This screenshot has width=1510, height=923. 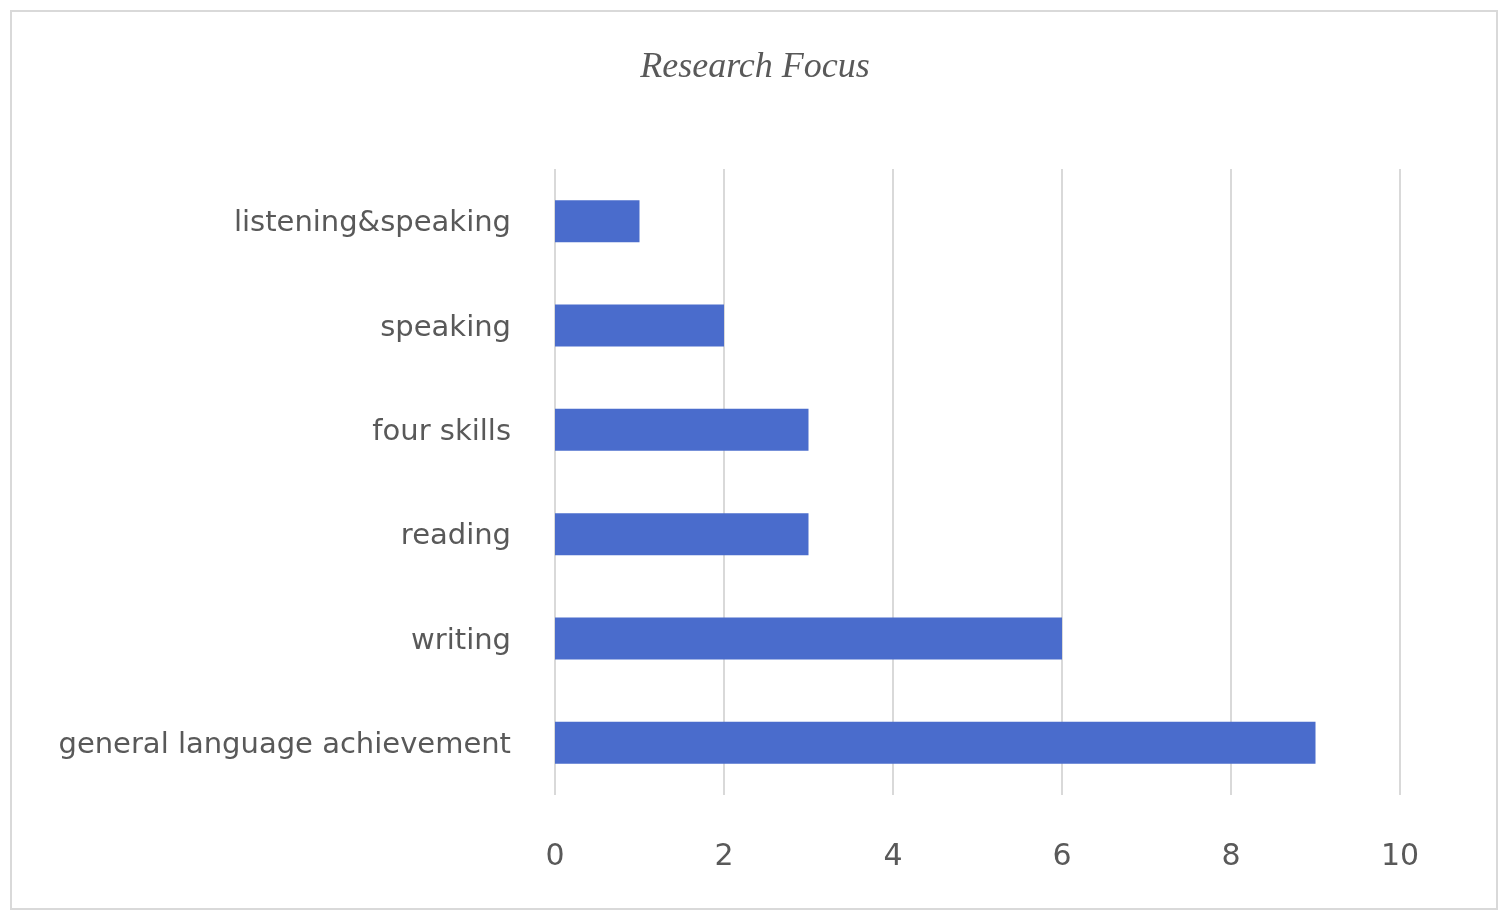 I want to click on y-tick-label: speaking, so click(x=445, y=325).